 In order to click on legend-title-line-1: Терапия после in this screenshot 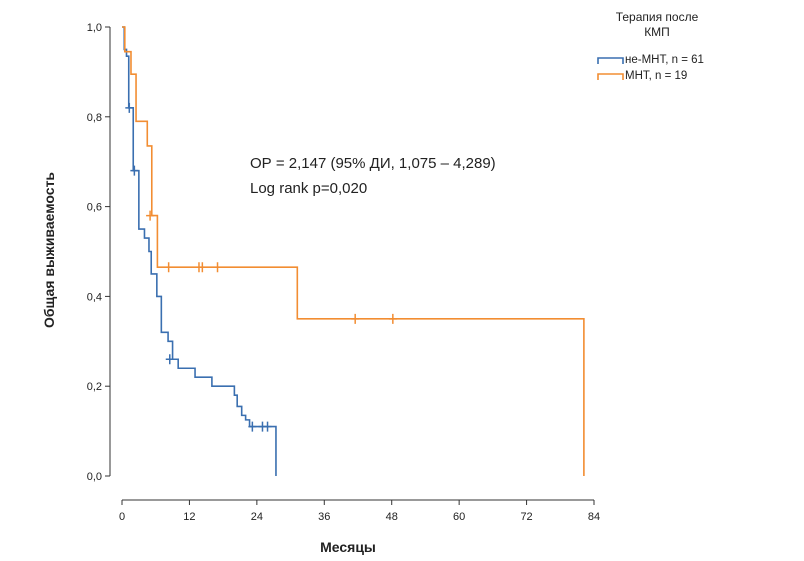, I will do `click(657, 17)`.